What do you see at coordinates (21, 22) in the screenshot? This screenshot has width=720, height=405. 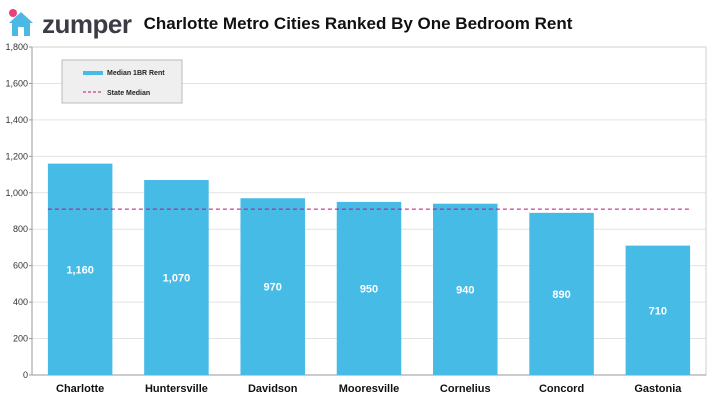 I see `house-pin-icon` at bounding box center [21, 22].